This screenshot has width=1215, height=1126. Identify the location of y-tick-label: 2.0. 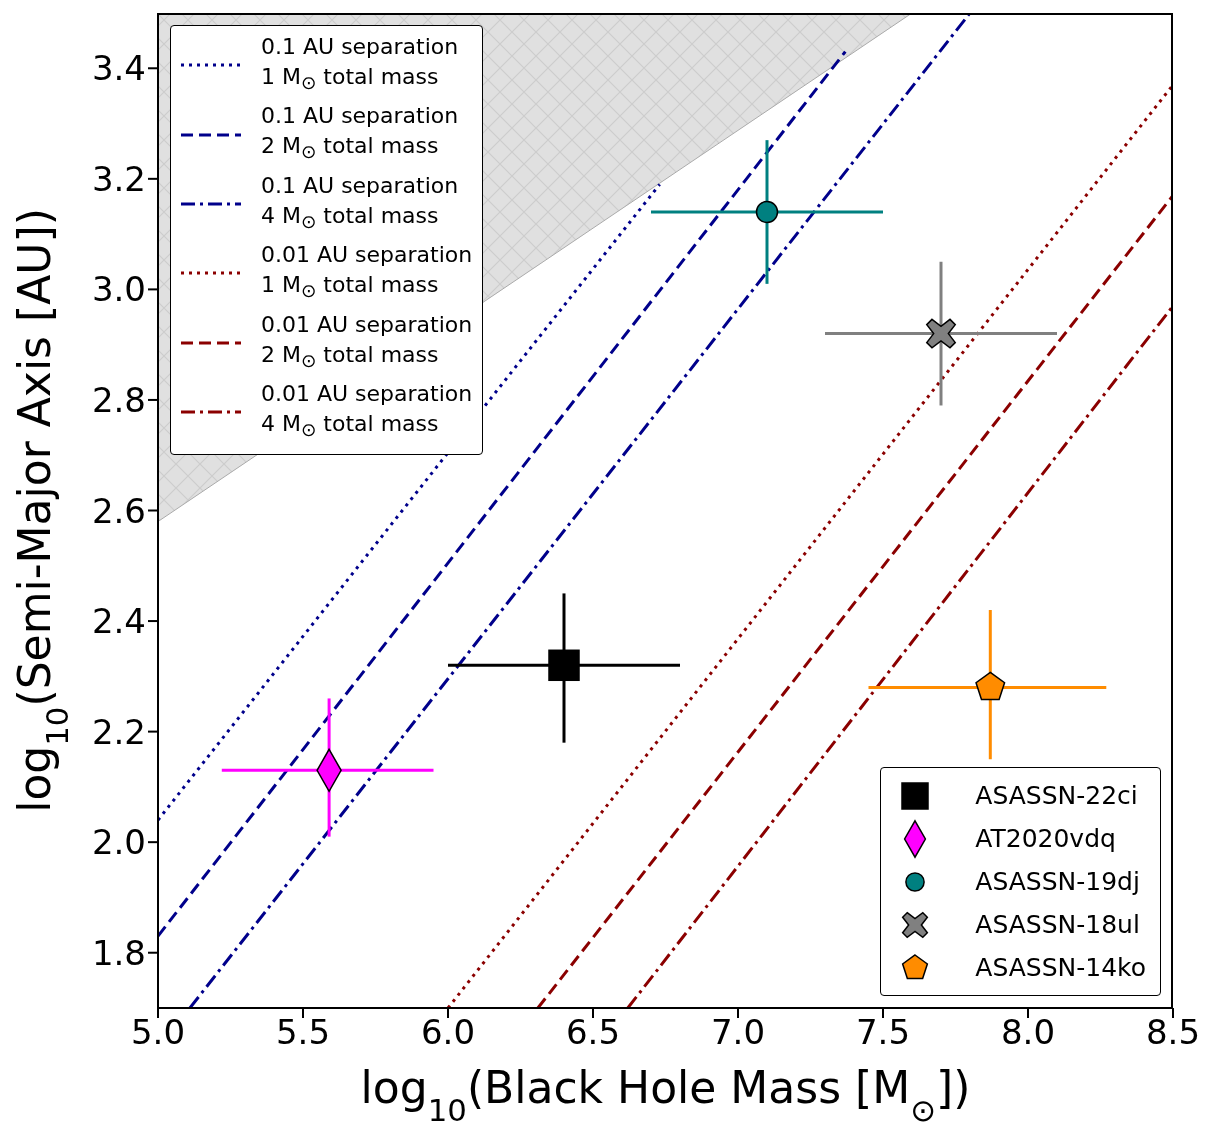
(118, 842).